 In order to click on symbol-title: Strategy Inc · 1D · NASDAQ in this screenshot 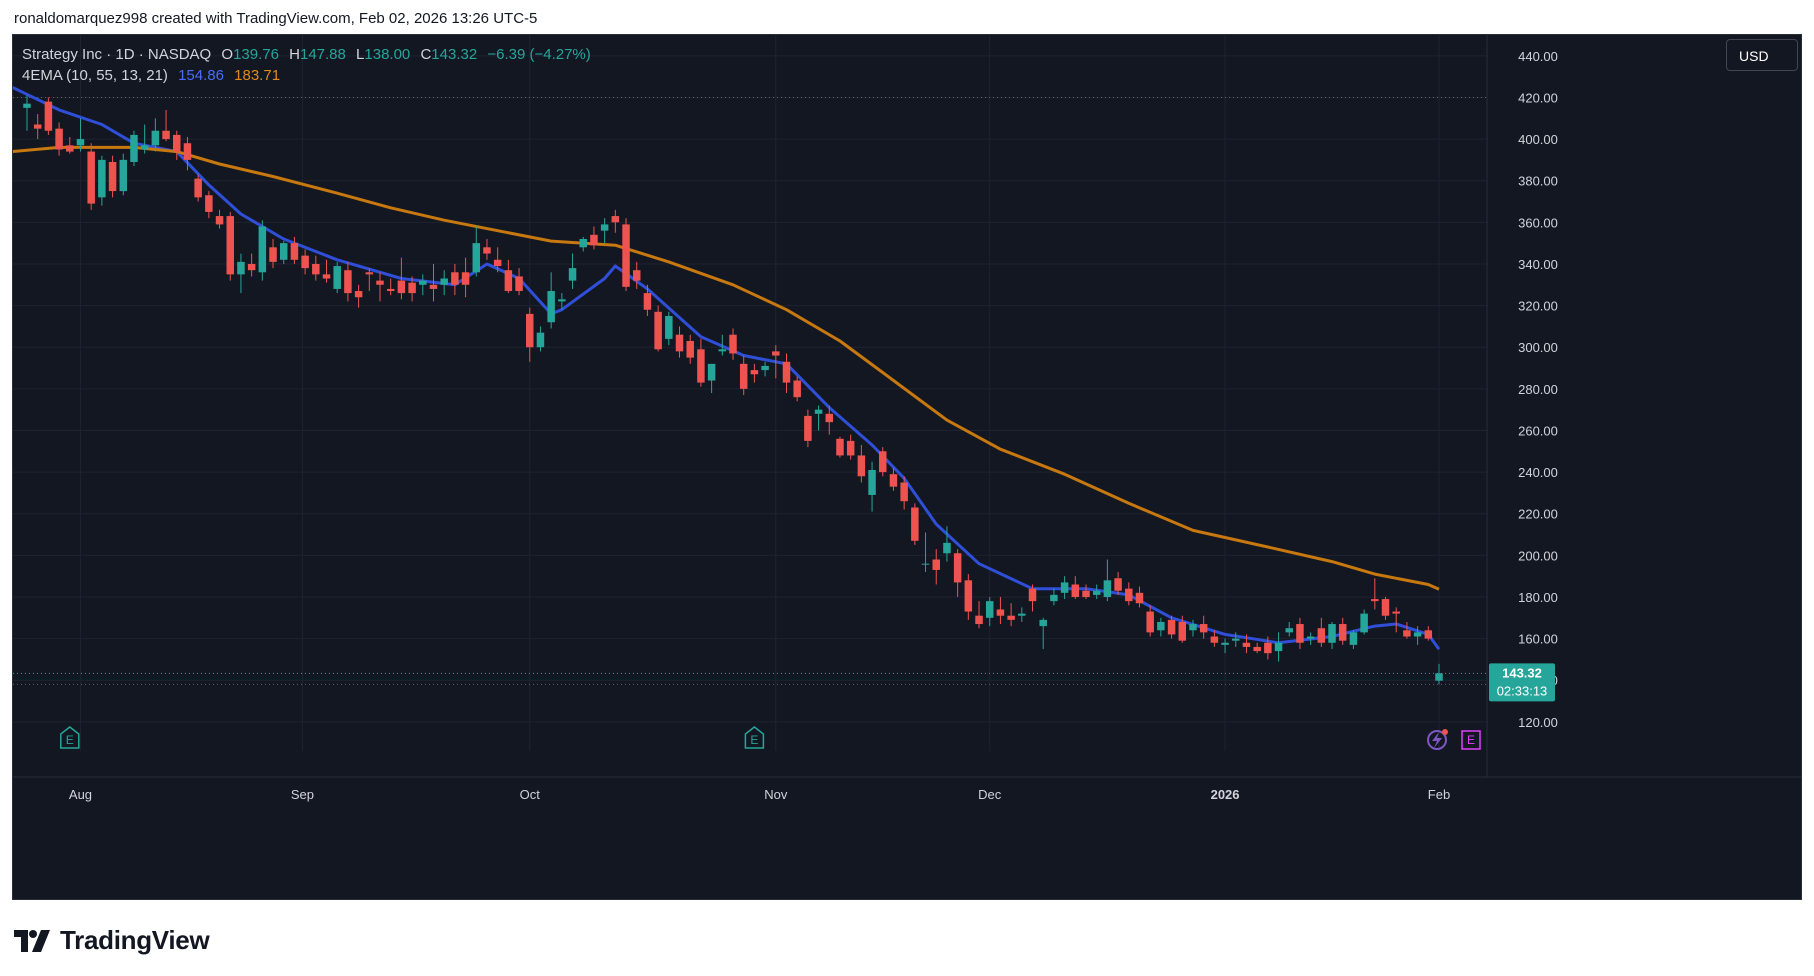, I will do `click(117, 54)`.